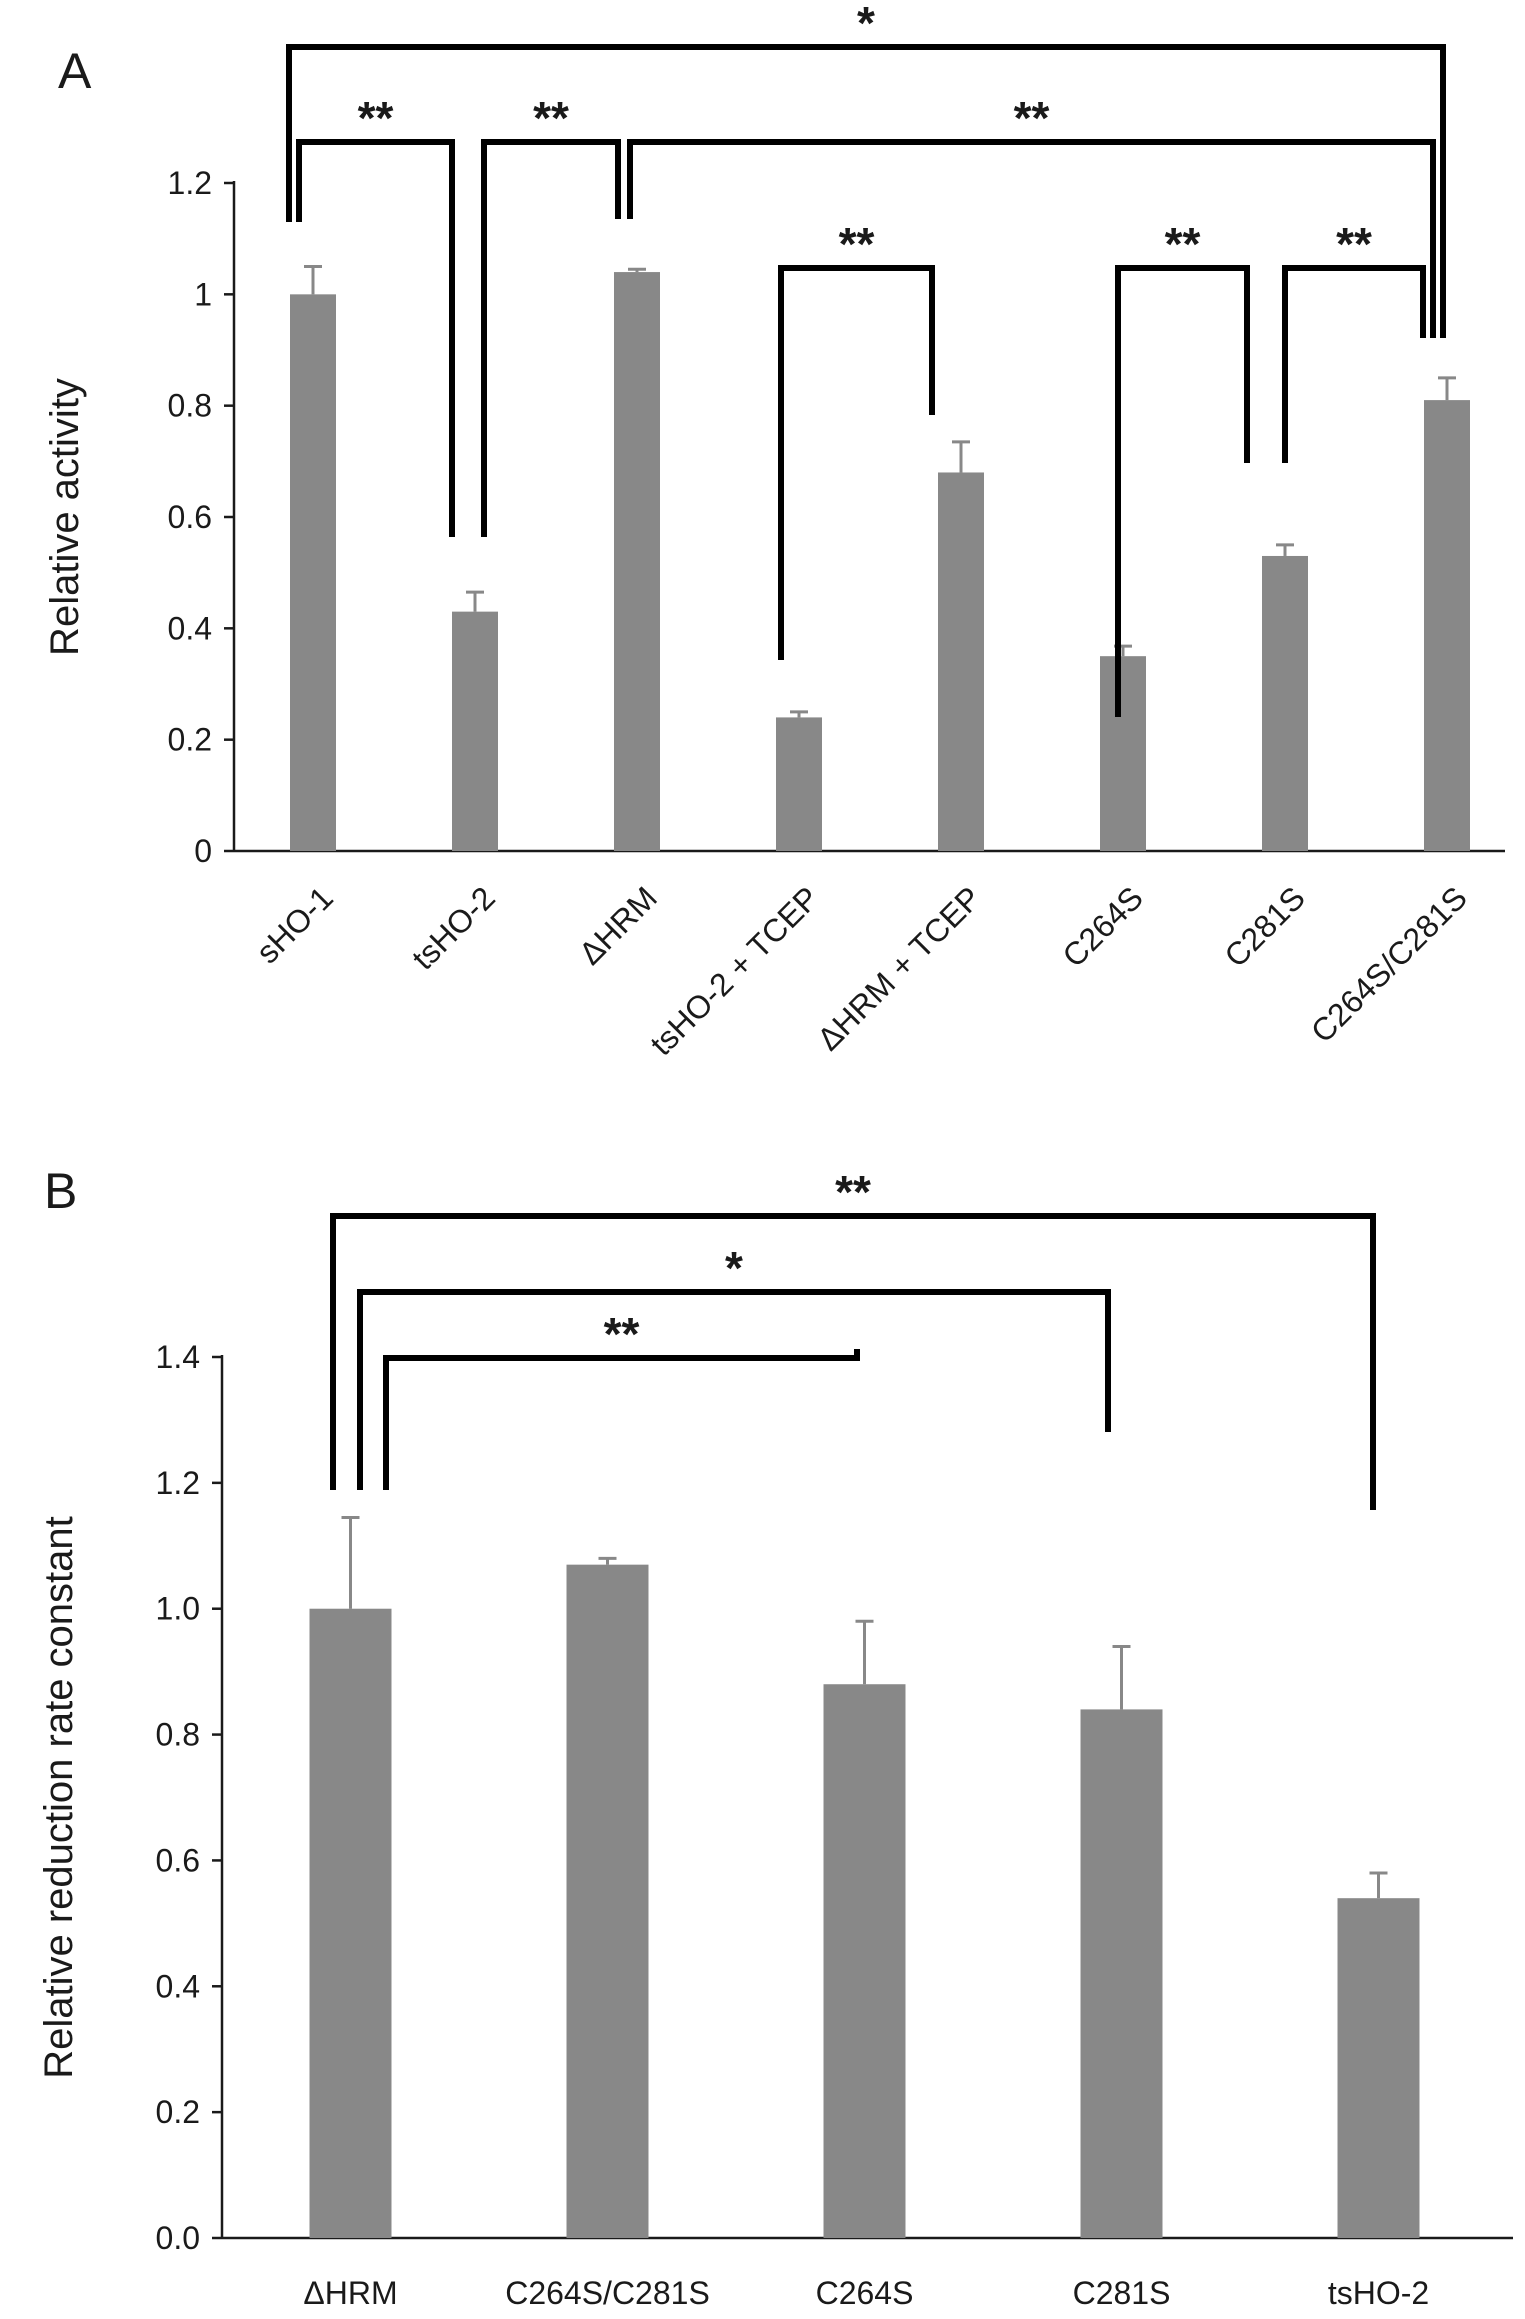 The height and width of the screenshot is (2319, 1525). What do you see at coordinates (853, 1192) in the screenshot?
I see `significance-label-1: **` at bounding box center [853, 1192].